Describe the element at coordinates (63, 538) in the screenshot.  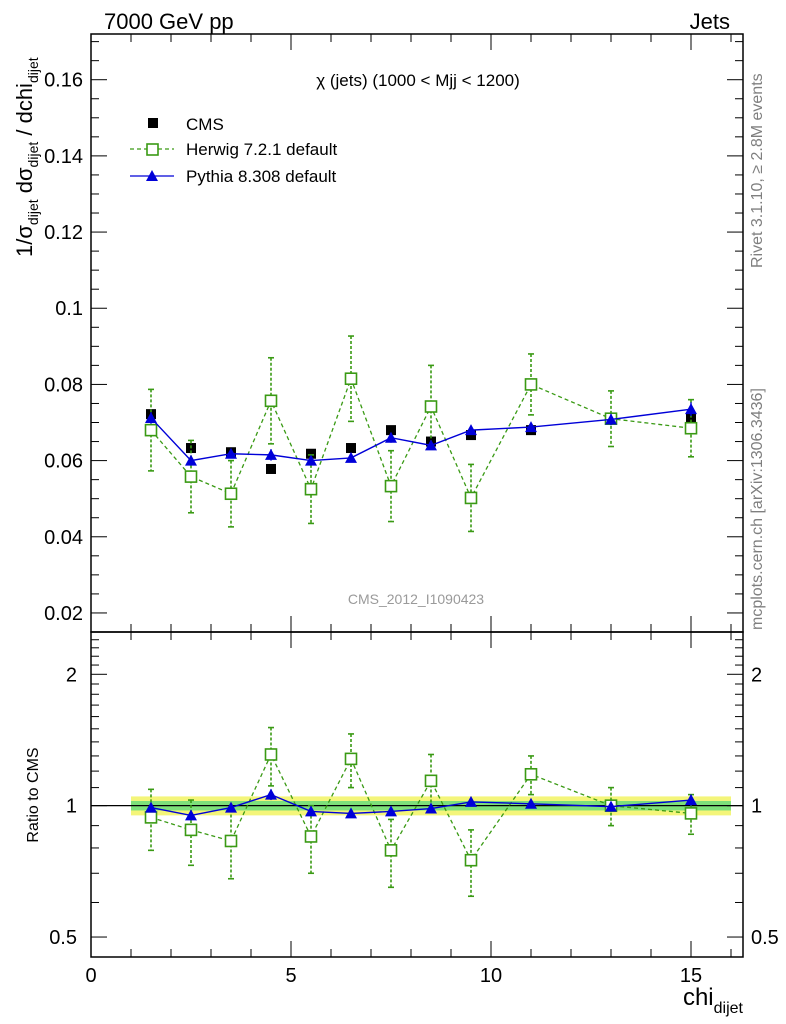
I see `main-y-tick-label: 0.04` at that location.